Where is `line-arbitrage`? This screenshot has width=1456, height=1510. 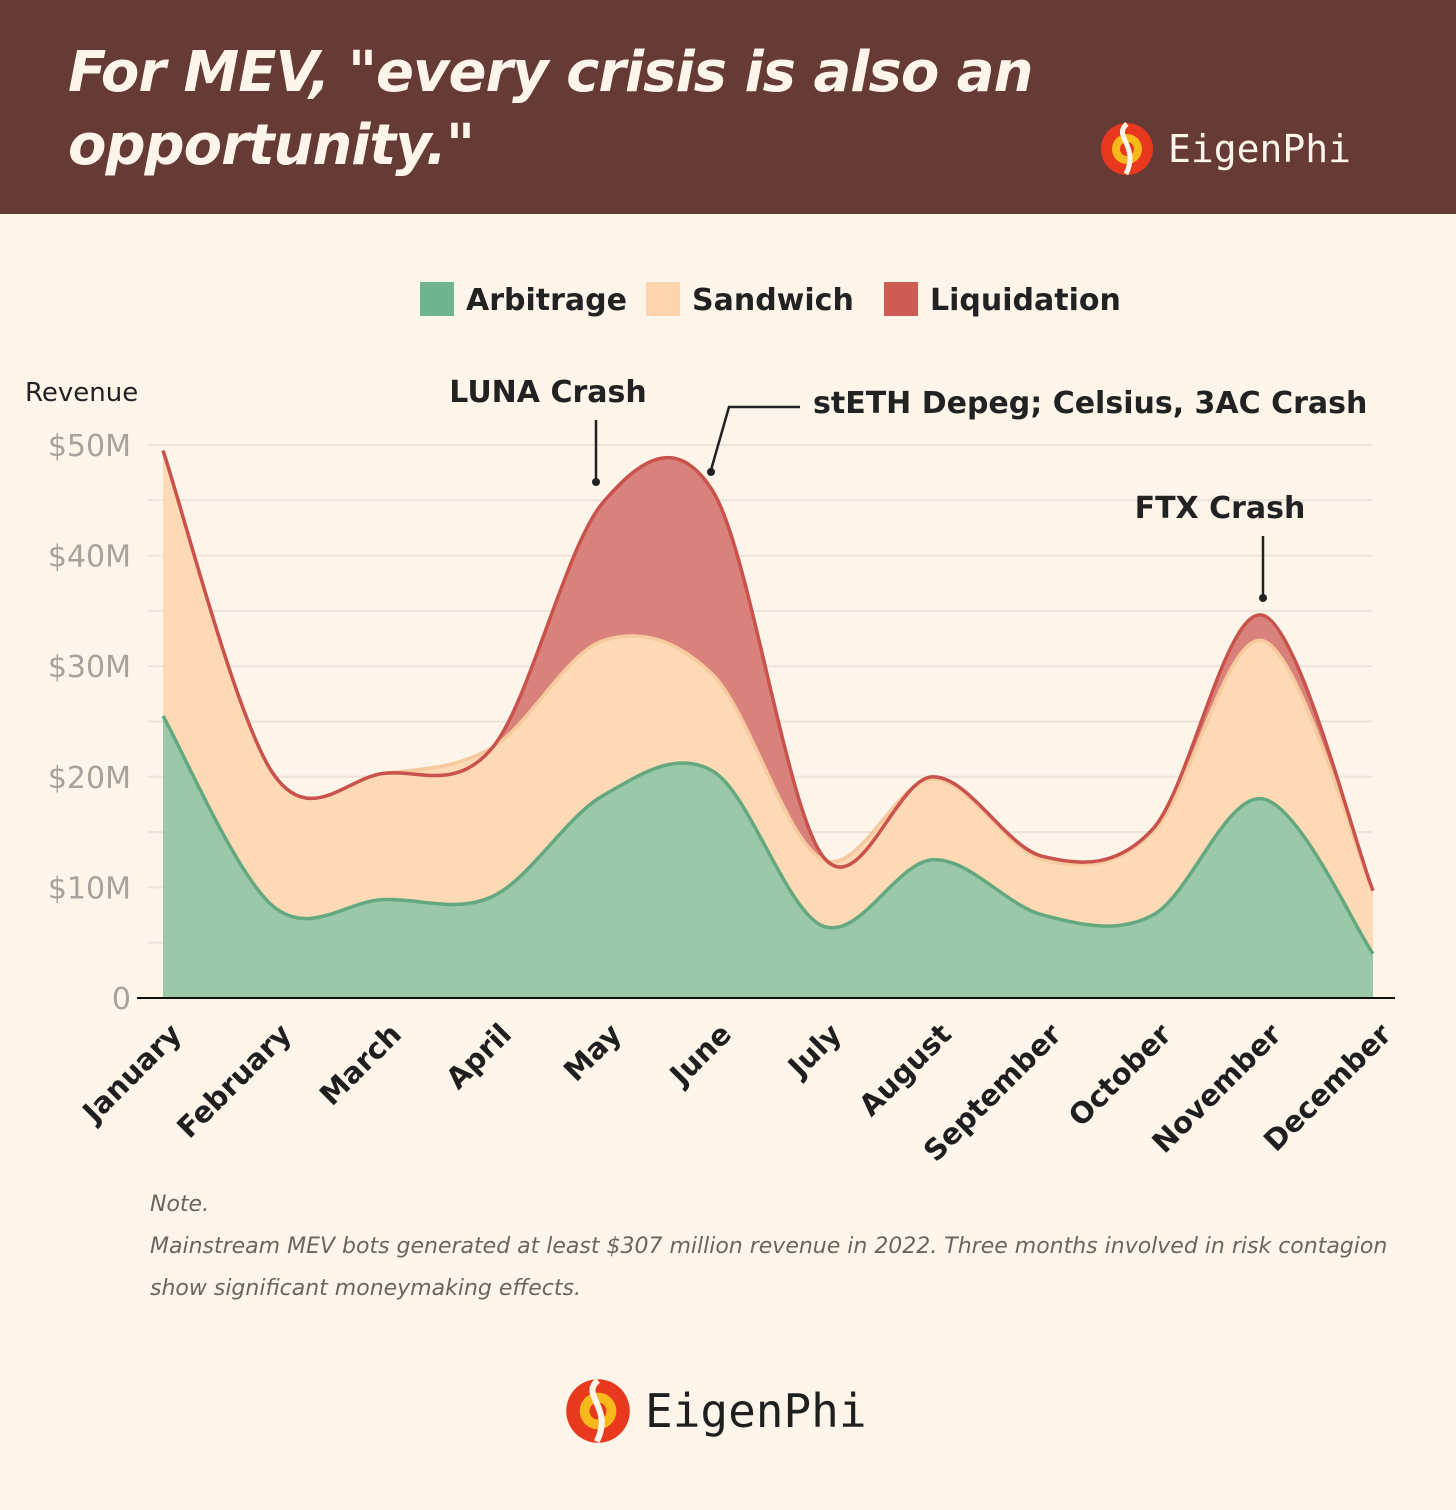
line-arbitrage is located at coordinates (768, 835).